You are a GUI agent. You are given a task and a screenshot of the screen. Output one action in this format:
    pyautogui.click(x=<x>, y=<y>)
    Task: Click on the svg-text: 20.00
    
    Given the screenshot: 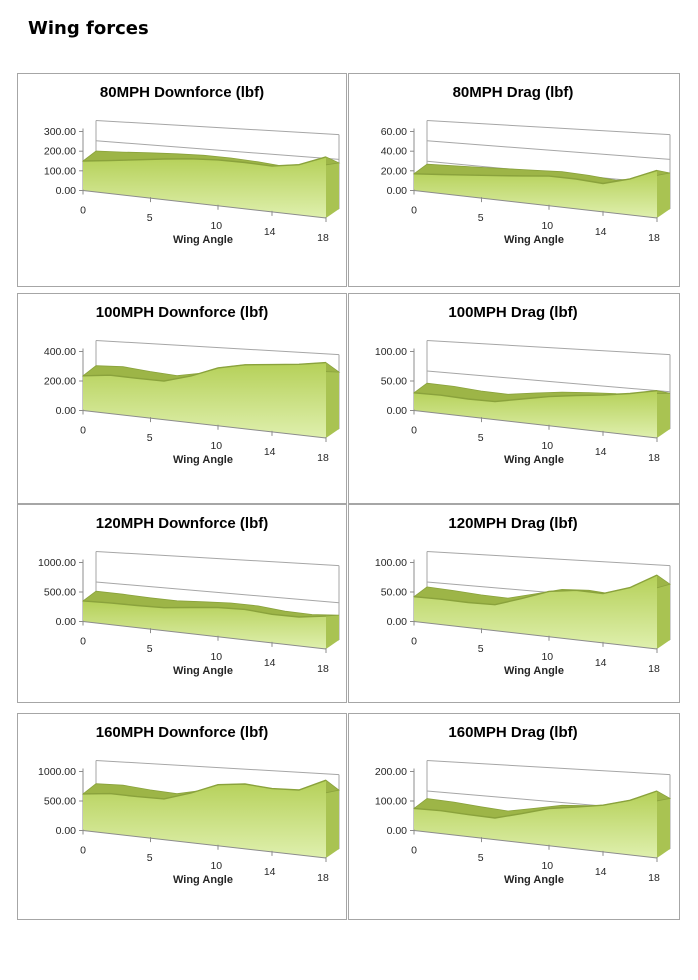 What is the action you would take?
    pyautogui.click(x=394, y=171)
    